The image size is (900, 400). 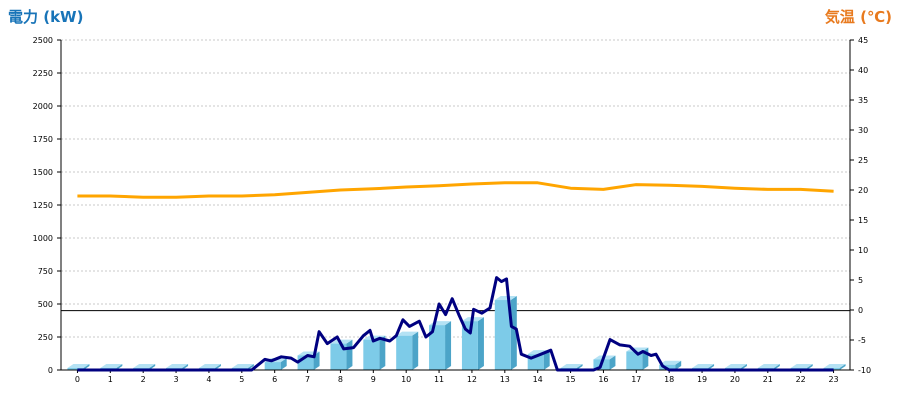 What do you see at coordinates (735, 379) in the screenshot?
I see `x-tick-label: 20` at bounding box center [735, 379].